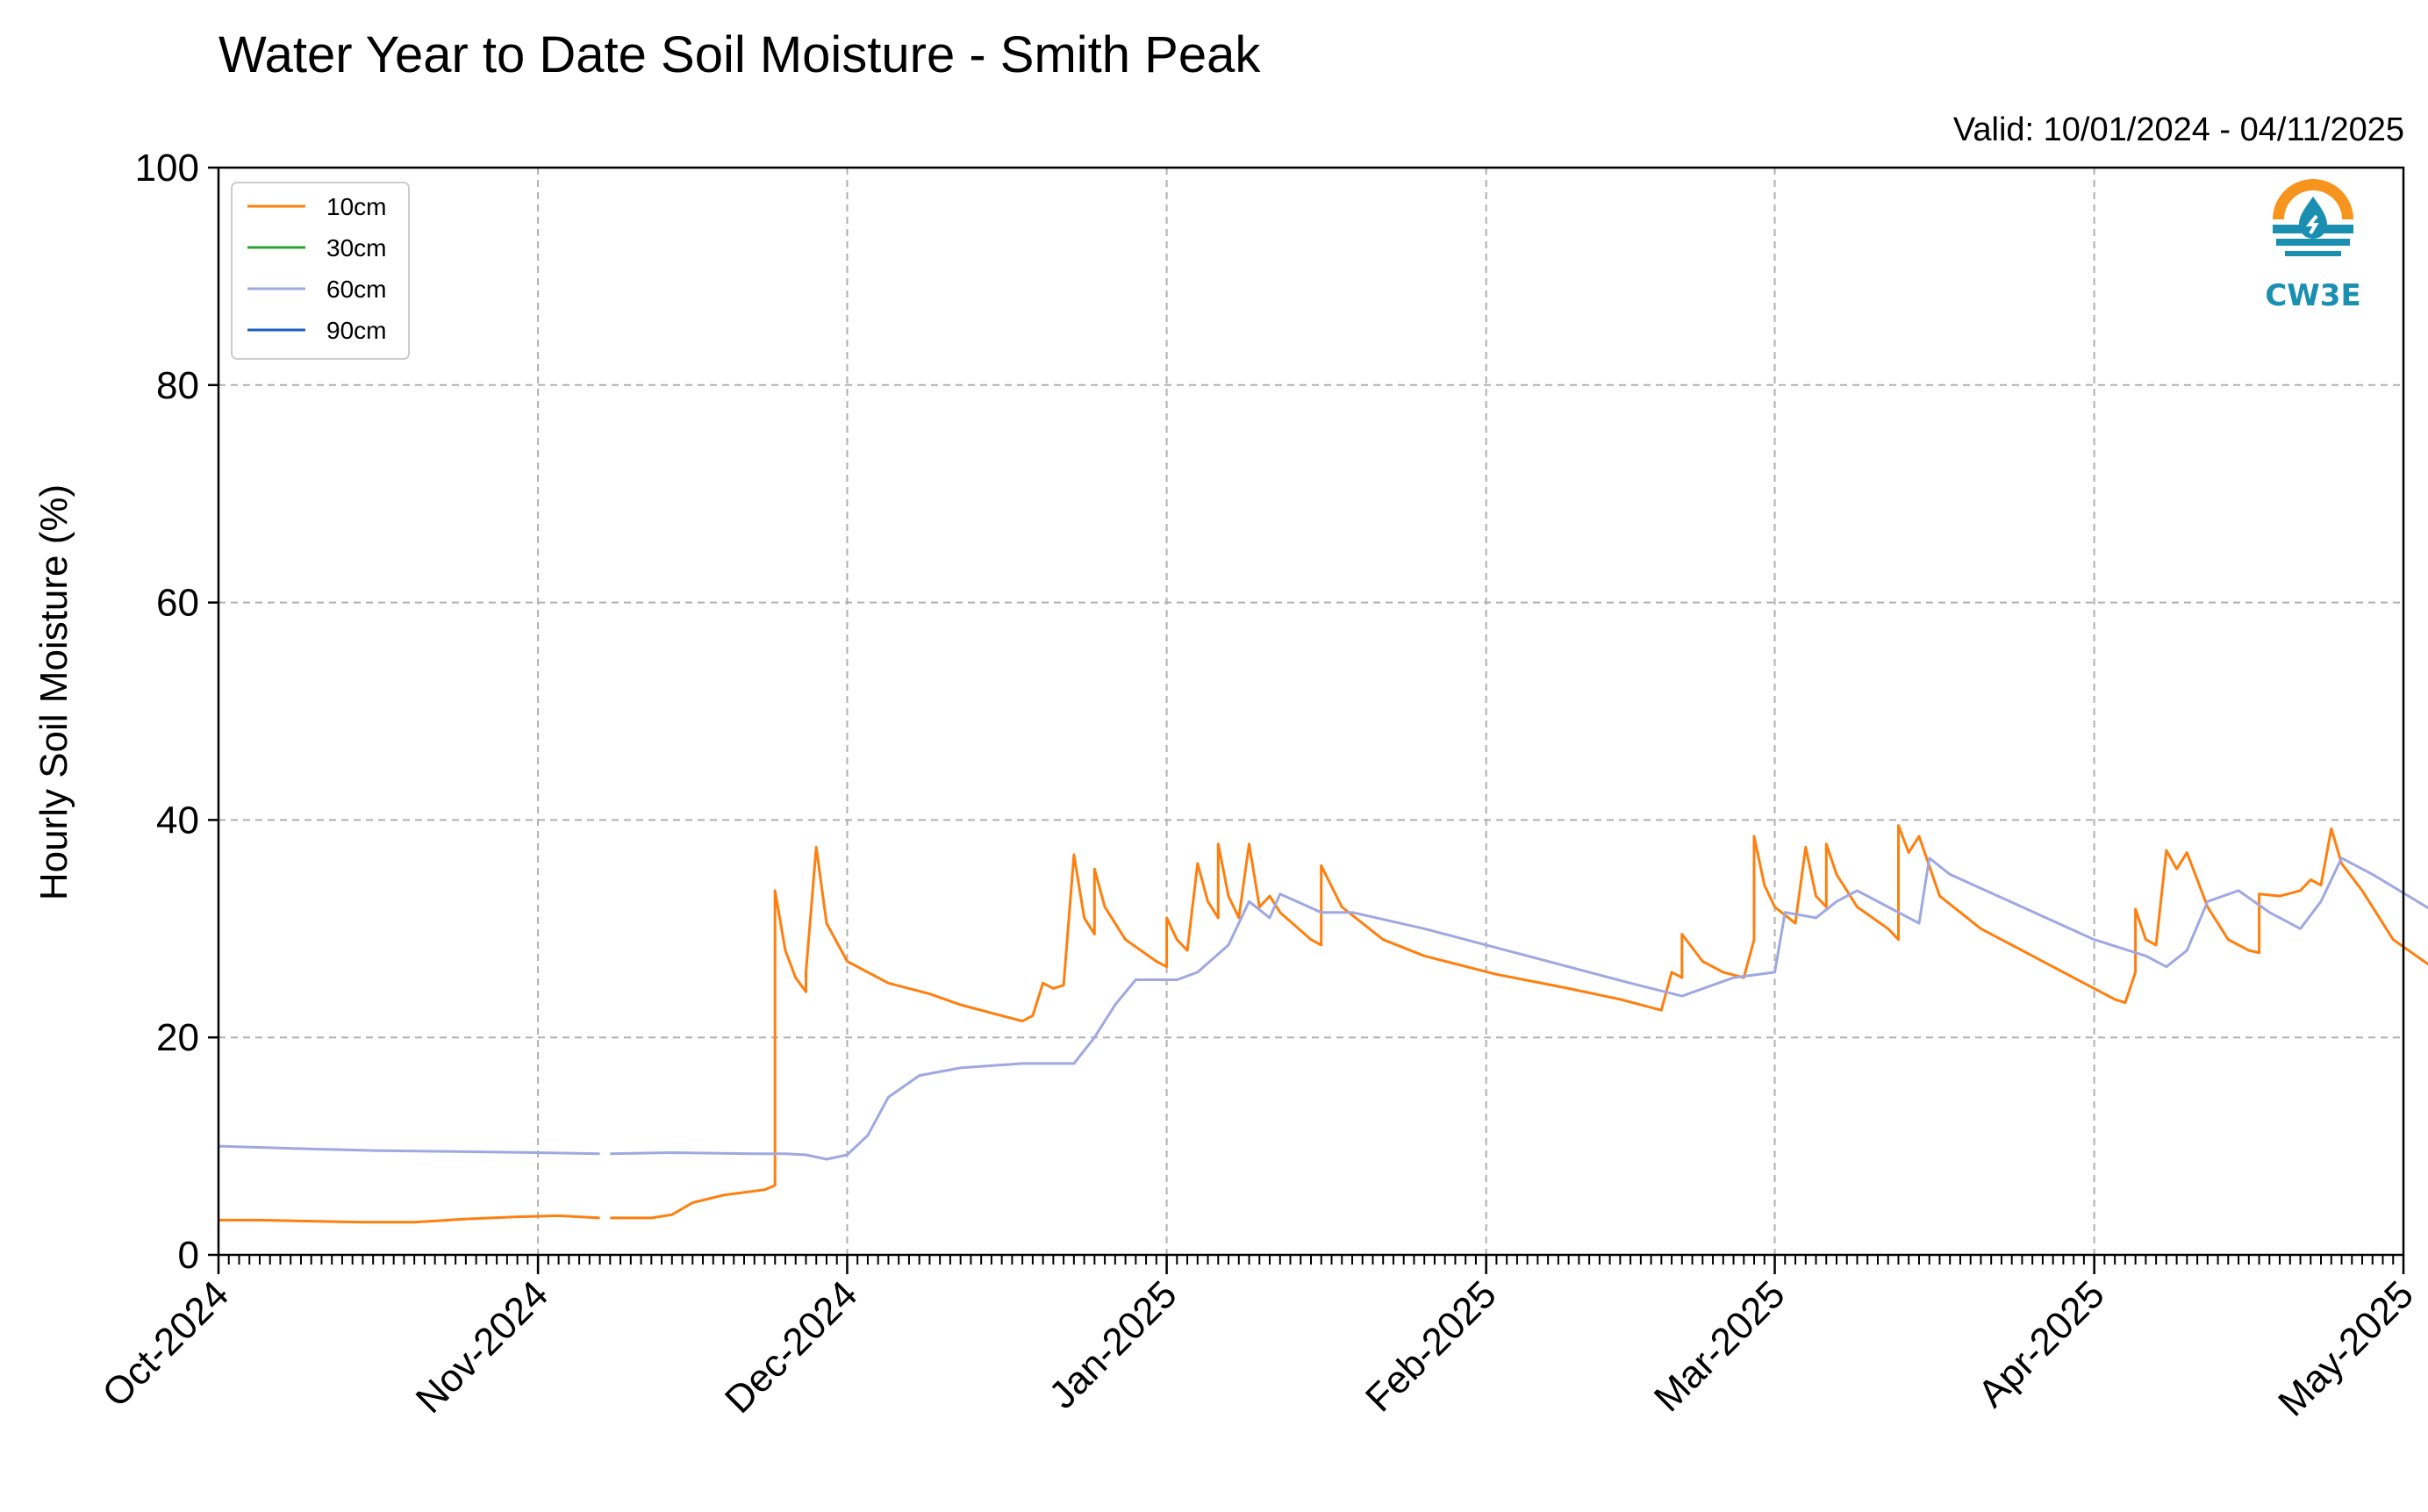 The width and height of the screenshot is (2428, 1512). Describe the element at coordinates (1113, 1344) in the screenshot. I see `x-tick-label: Jan-2025` at that location.